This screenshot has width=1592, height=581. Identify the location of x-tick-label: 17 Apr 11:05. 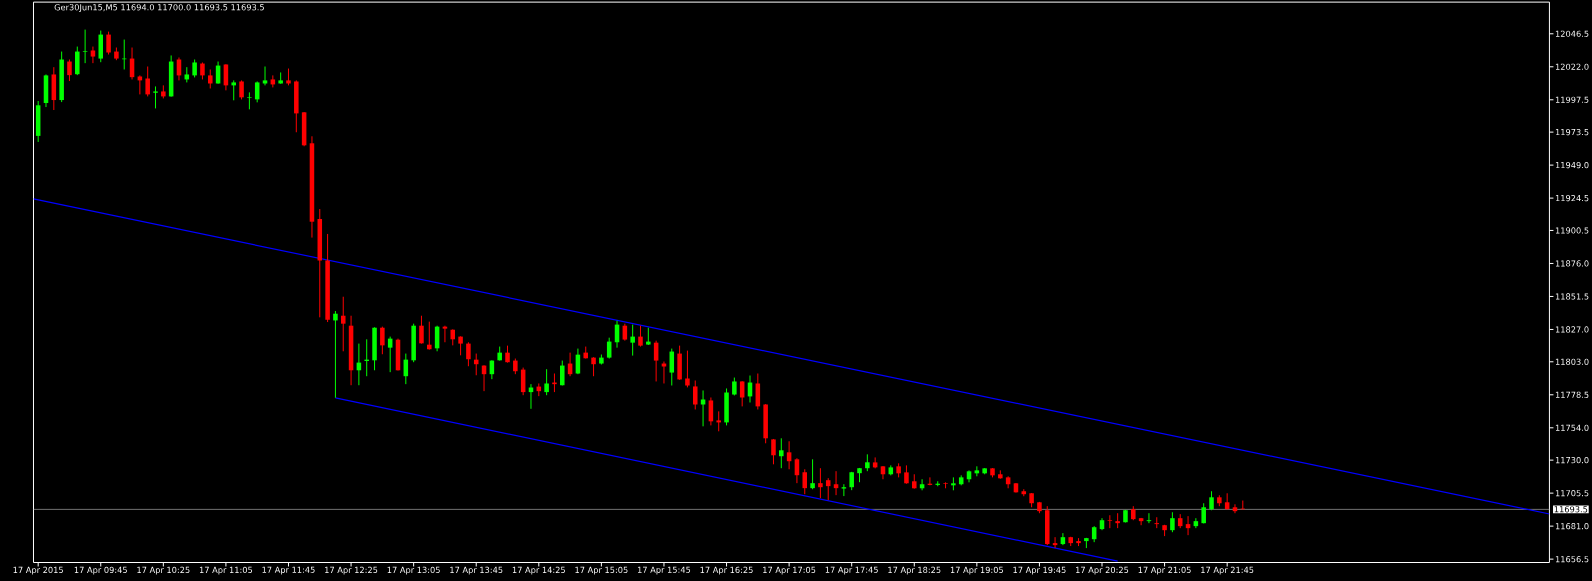
(226, 570).